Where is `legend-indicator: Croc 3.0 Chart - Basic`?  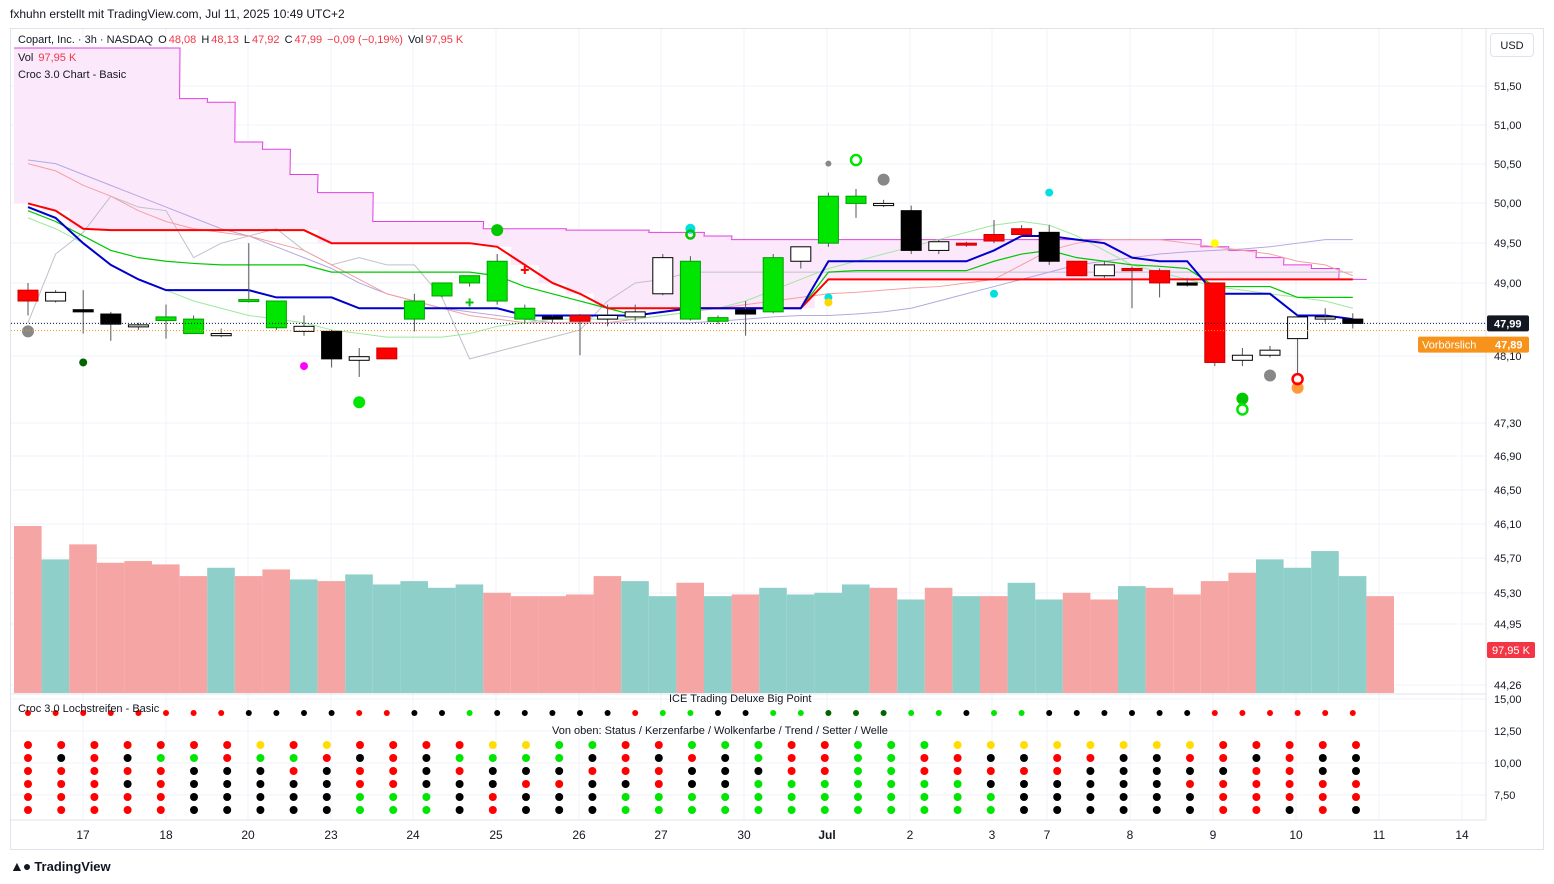
legend-indicator: Croc 3.0 Chart - Basic is located at coordinates (73, 75).